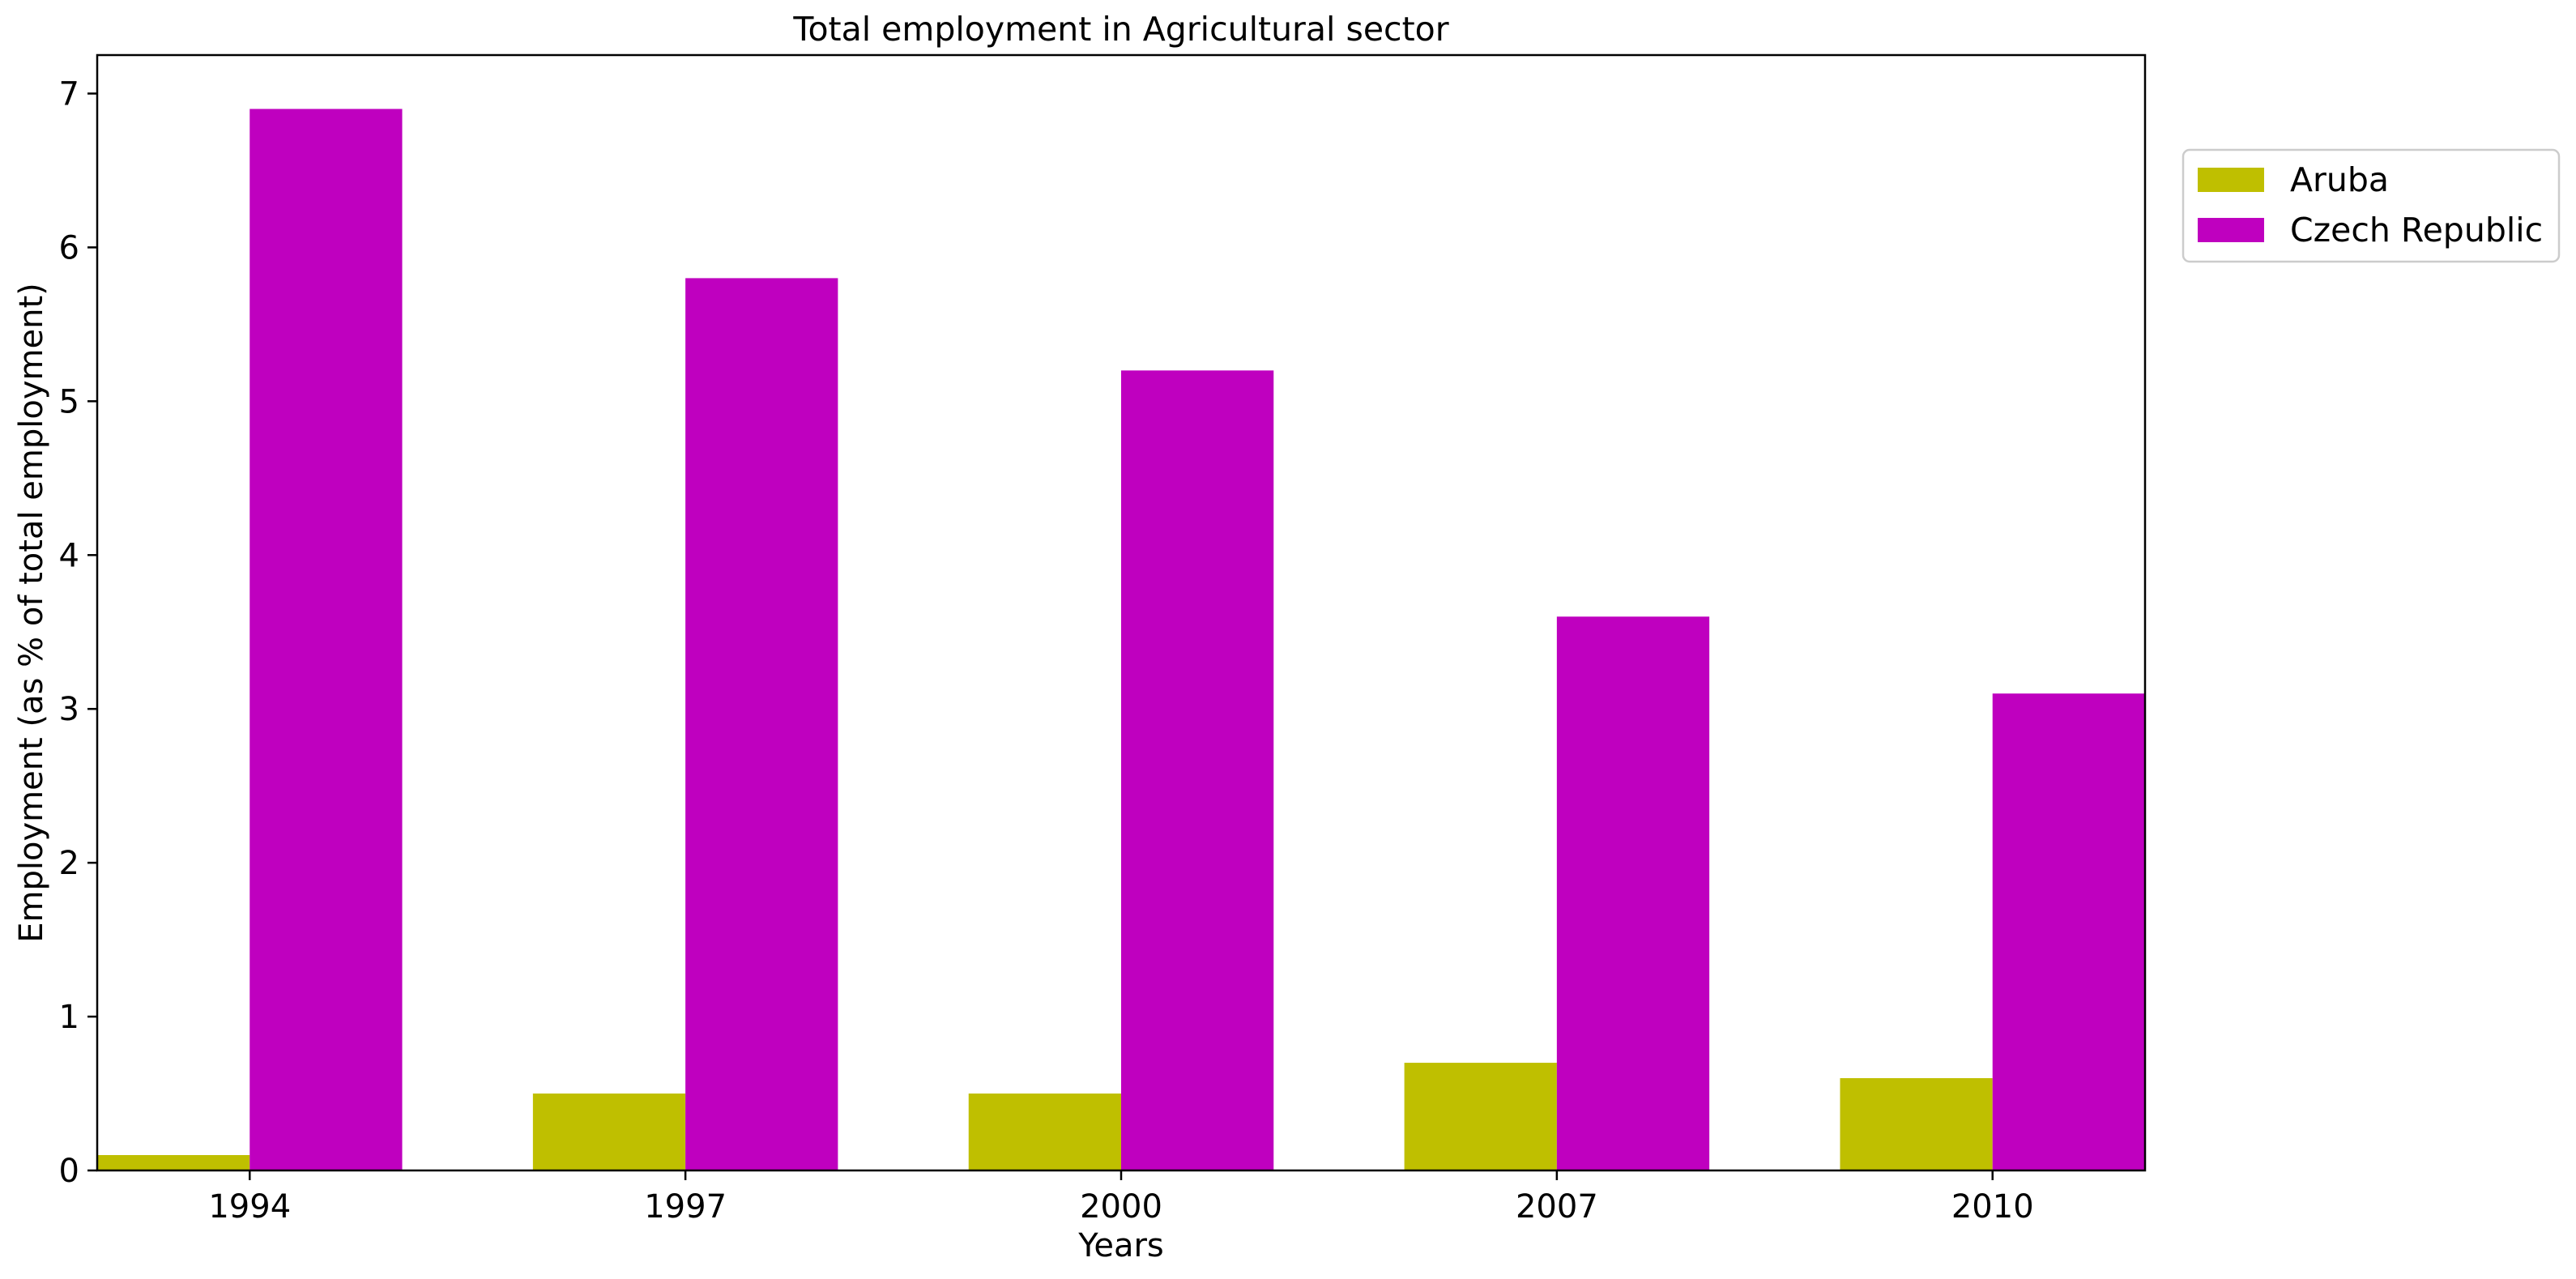 Image resolution: width=2576 pixels, height=1279 pixels. Describe the element at coordinates (78, 632) in the screenshot. I see `y-axis: 0 1 2 3 4 5 6 7` at that location.